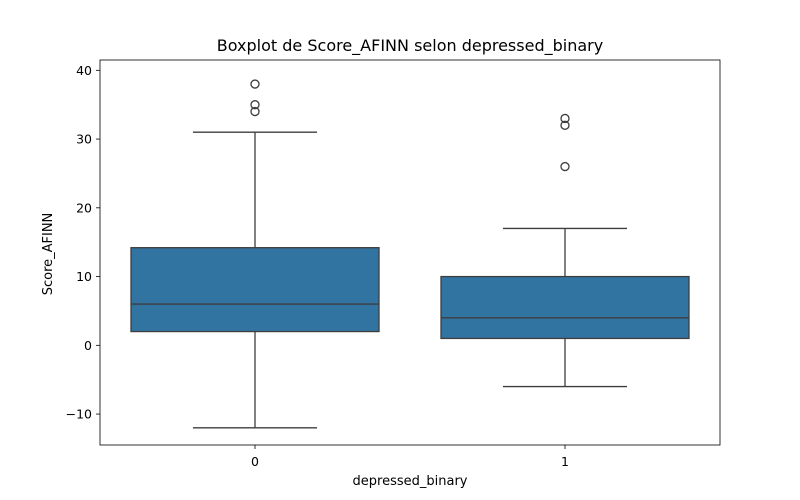 The width and height of the screenshot is (800, 500). What do you see at coordinates (84, 139) in the screenshot?
I see `y-tick-label: 30` at bounding box center [84, 139].